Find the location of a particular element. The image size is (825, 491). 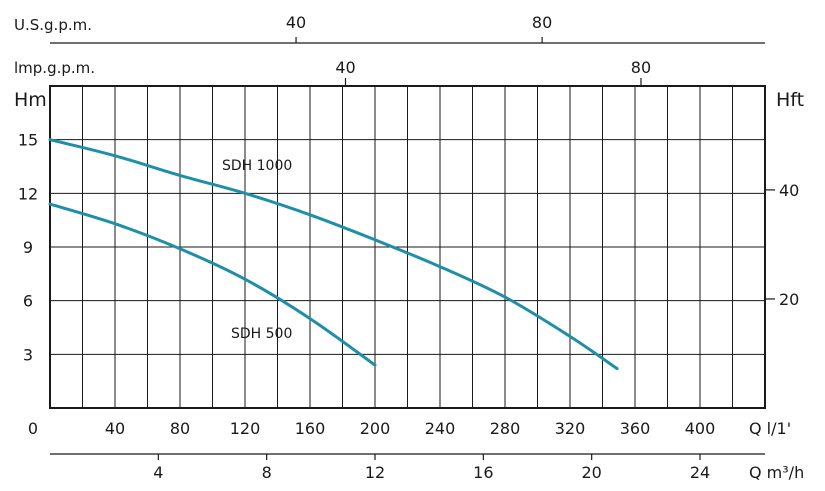

series-label-sdh-500: SDH 500 is located at coordinates (261, 334).